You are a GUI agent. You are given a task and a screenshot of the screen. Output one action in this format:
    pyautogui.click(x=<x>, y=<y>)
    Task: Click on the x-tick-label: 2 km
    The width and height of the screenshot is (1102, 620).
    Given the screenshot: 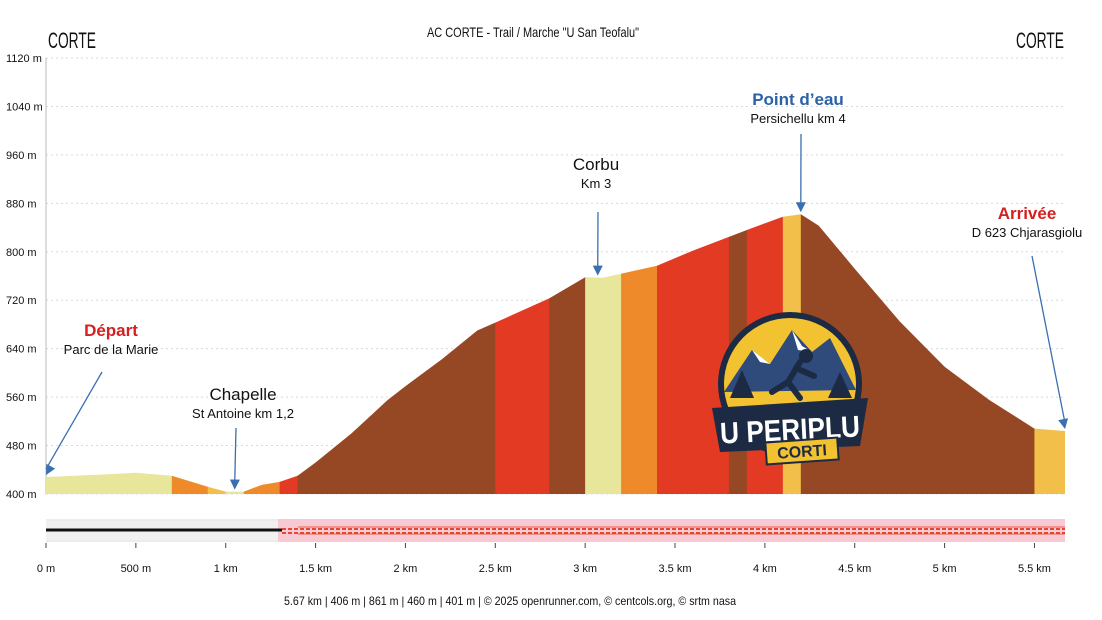 What is the action you would take?
    pyautogui.click(x=406, y=569)
    